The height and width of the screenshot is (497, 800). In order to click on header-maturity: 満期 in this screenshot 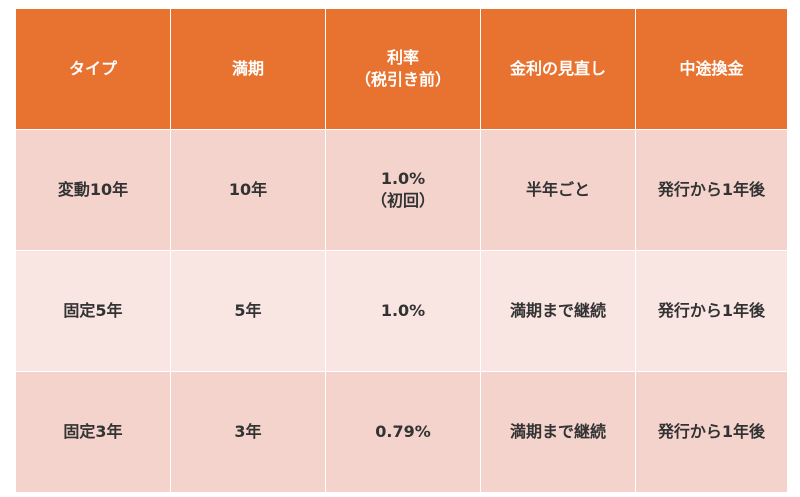, I will do `click(248, 69)`.